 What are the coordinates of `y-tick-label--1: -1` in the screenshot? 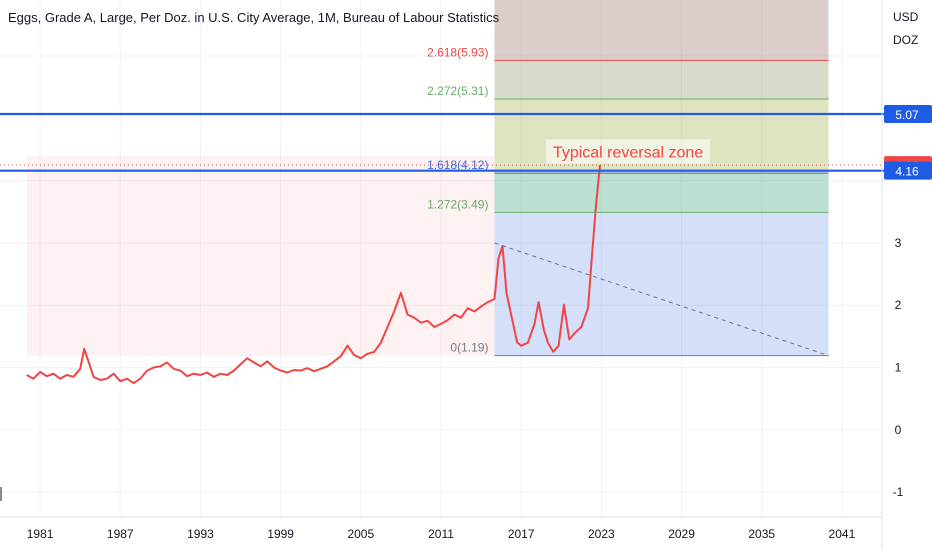 It's located at (898, 492).